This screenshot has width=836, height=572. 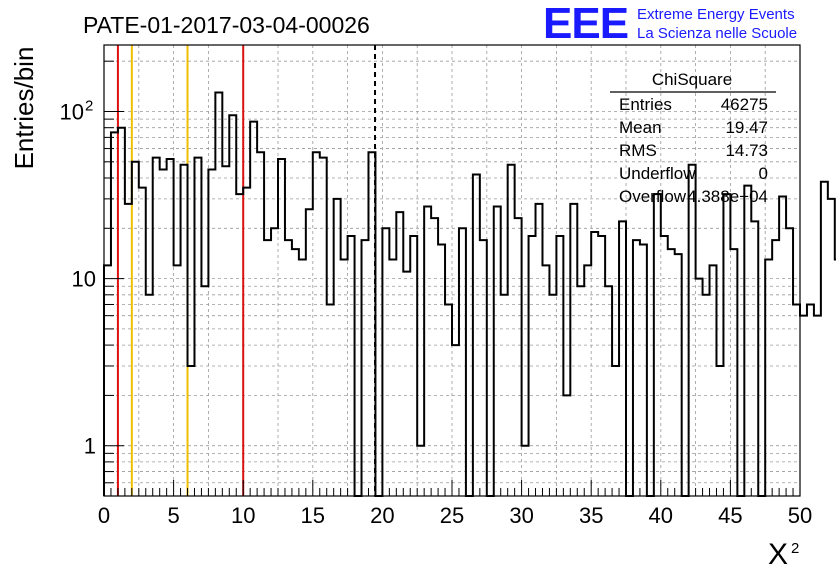 What do you see at coordinates (24, 108) in the screenshot?
I see `y-axis-title: Entries/bin` at bounding box center [24, 108].